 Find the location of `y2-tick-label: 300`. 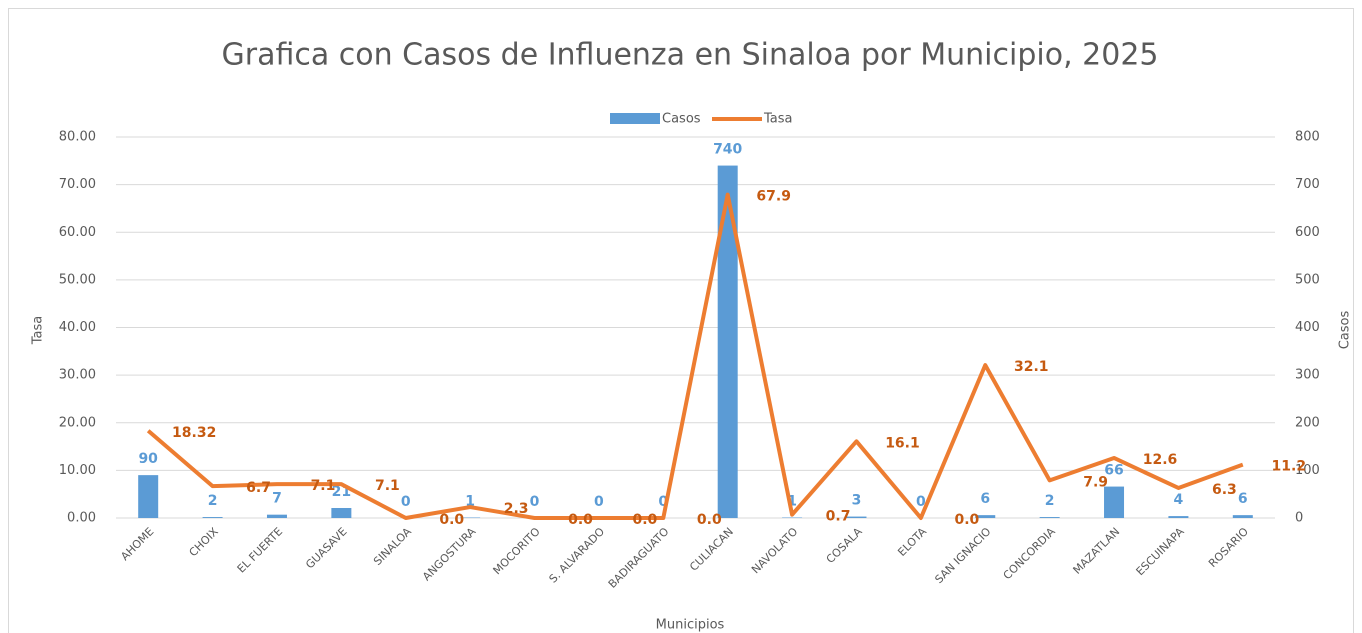

y2-tick-label: 300 is located at coordinates (1307, 375).